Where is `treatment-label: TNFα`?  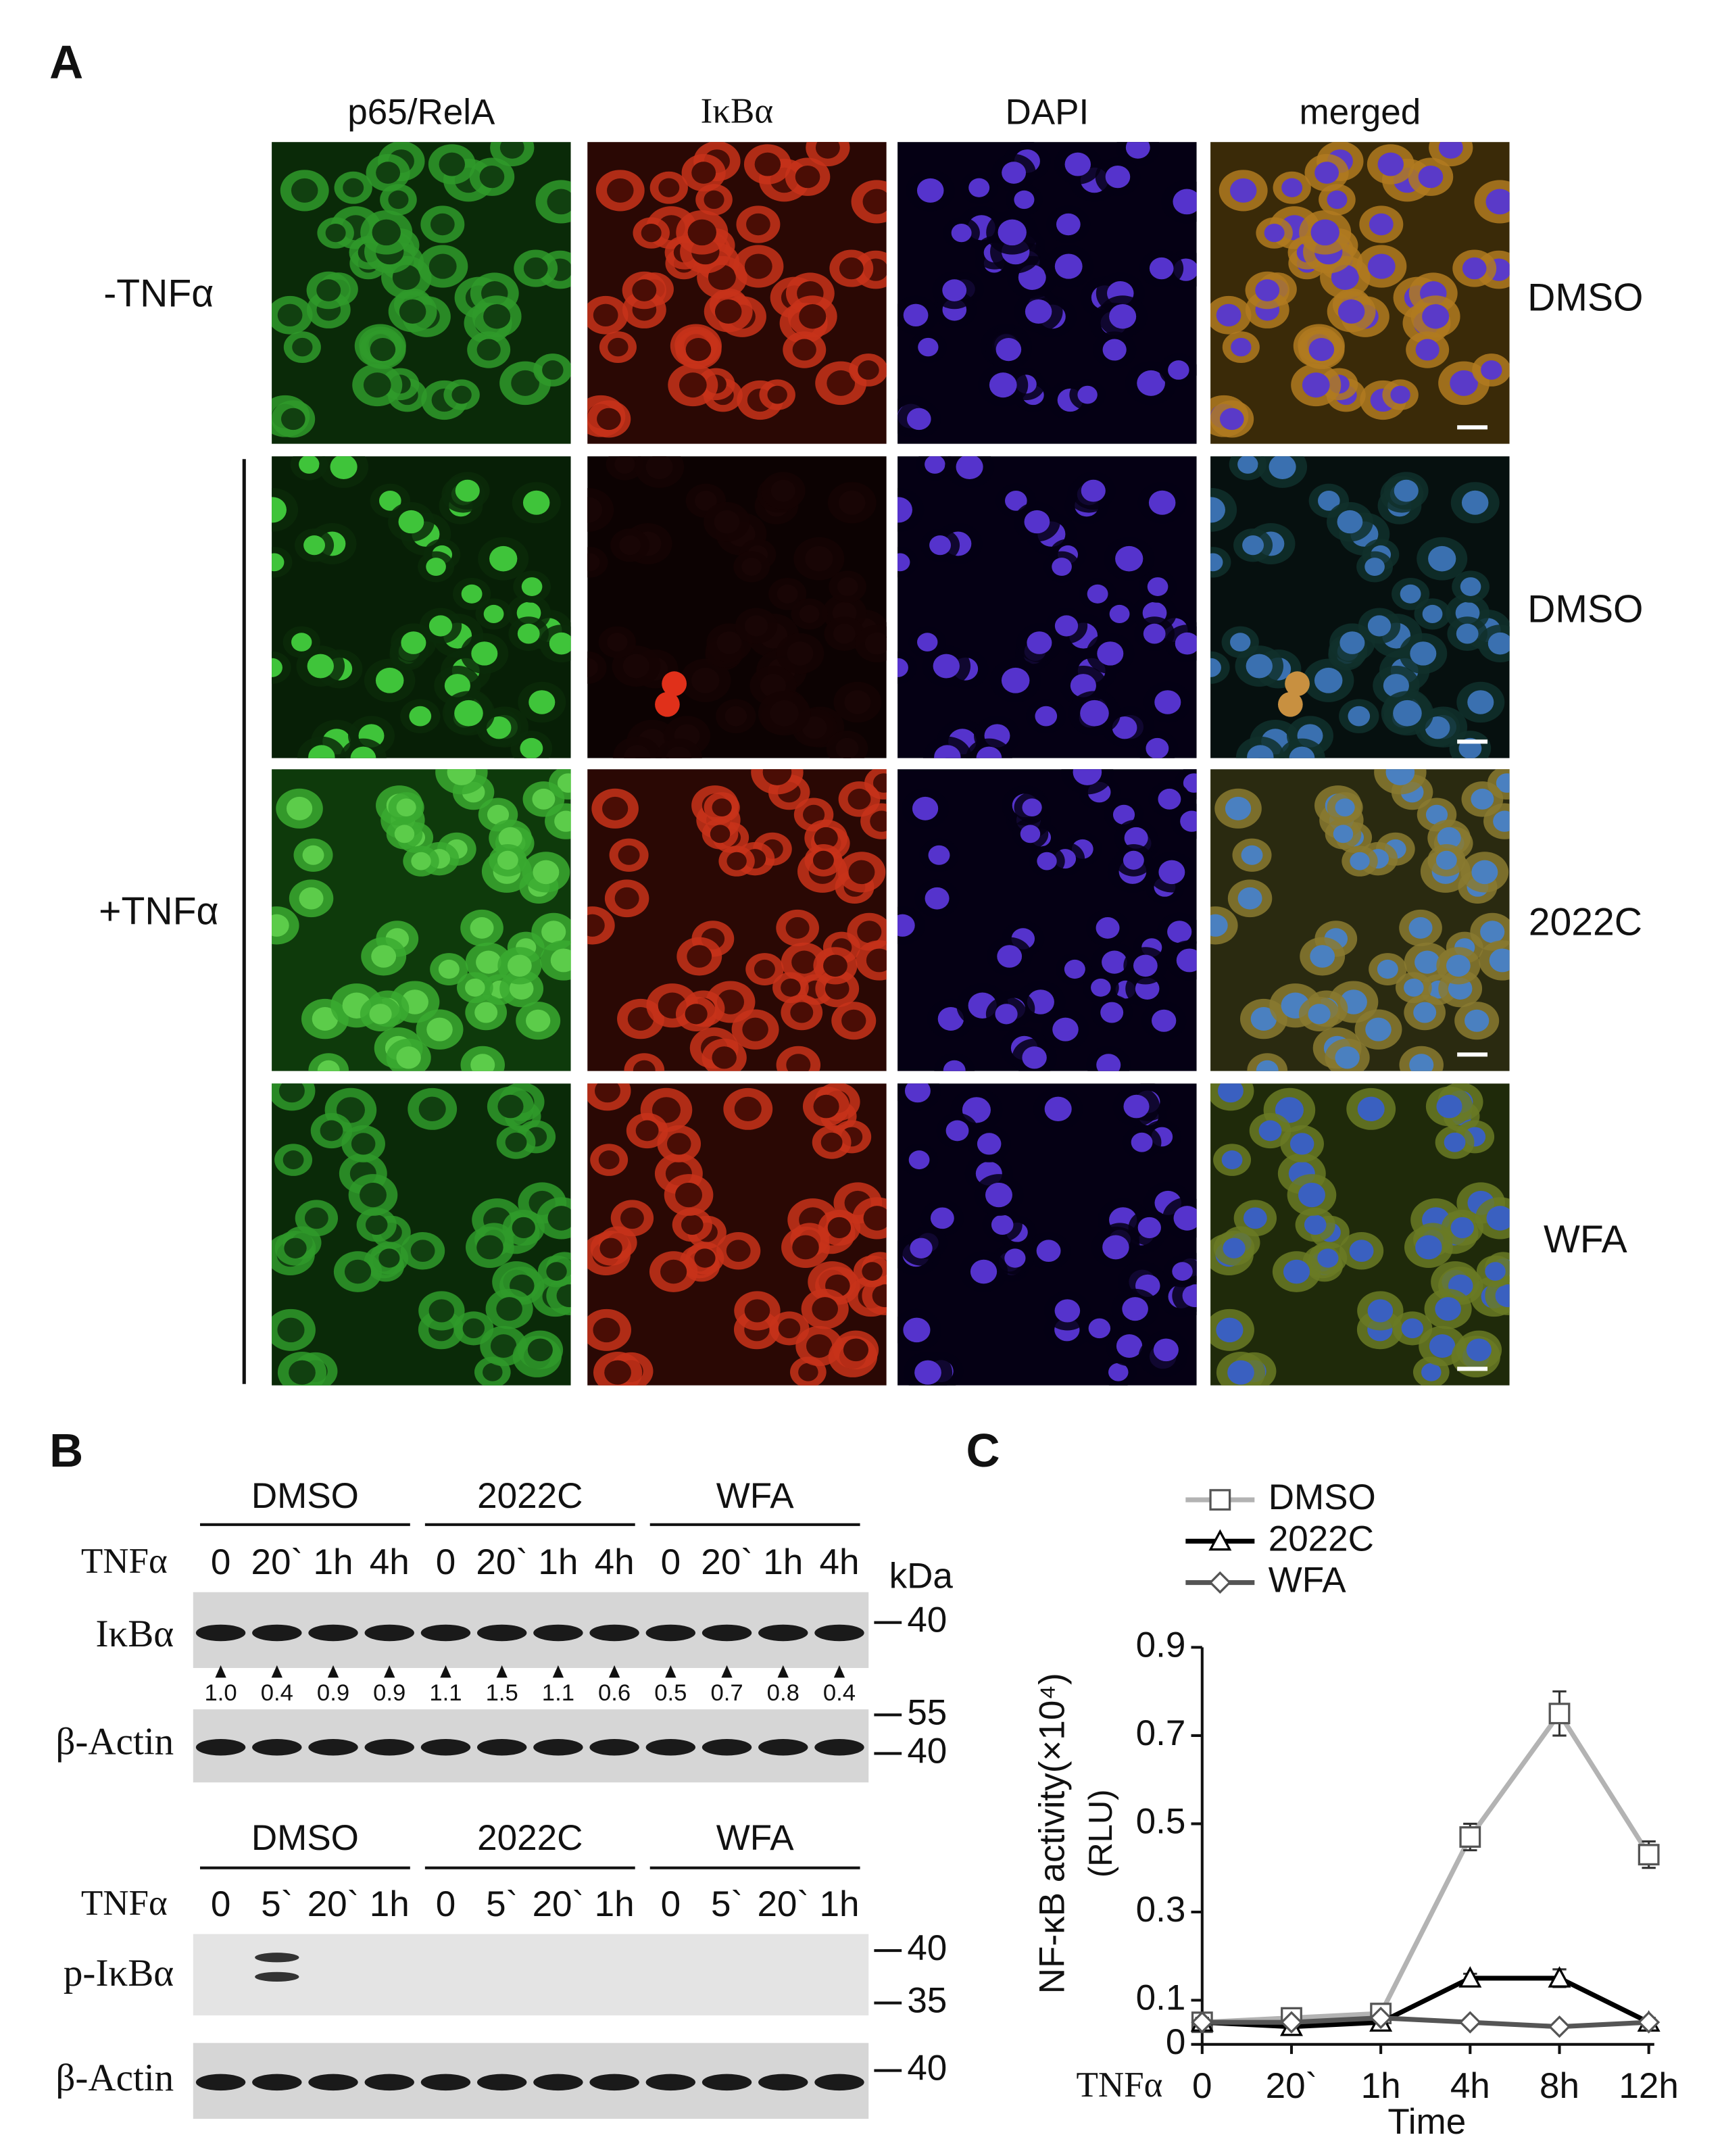
treatment-label: TNFα is located at coordinates (125, 1903).